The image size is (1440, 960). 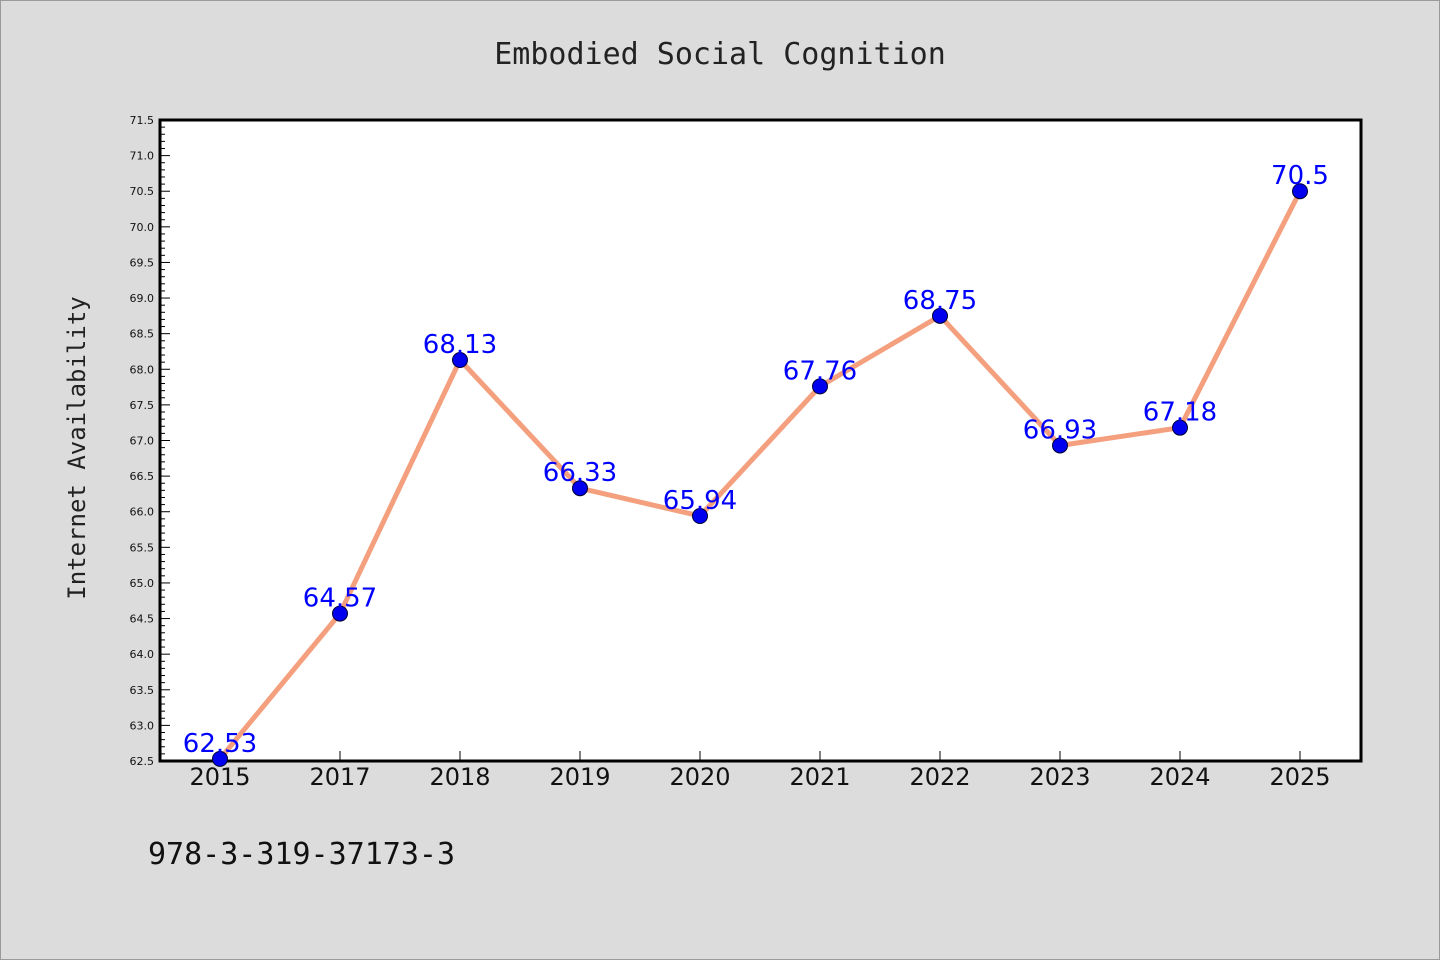 I want to click on y-tick-label: 63.0, so click(x=142, y=725).